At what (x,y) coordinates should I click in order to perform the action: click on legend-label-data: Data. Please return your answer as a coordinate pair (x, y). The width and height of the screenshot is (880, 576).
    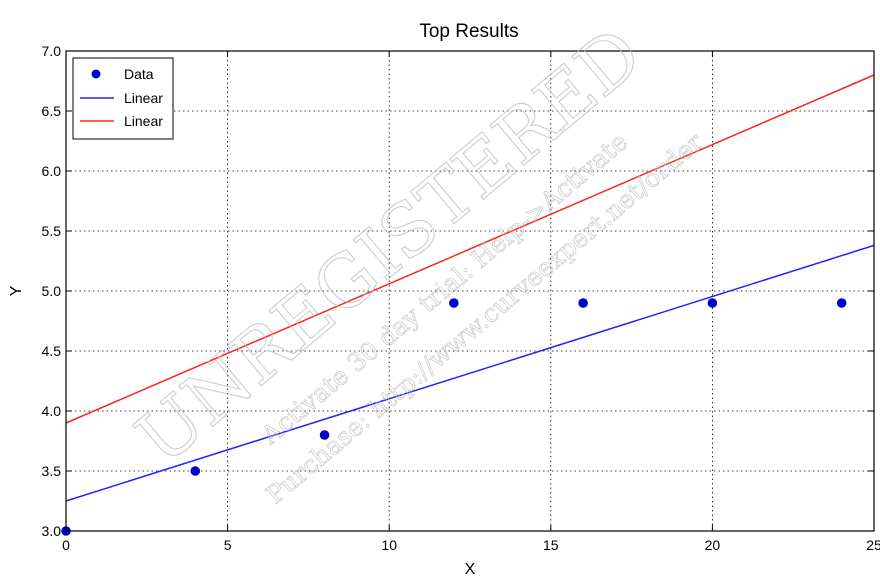
    Looking at the image, I should click on (139, 74).